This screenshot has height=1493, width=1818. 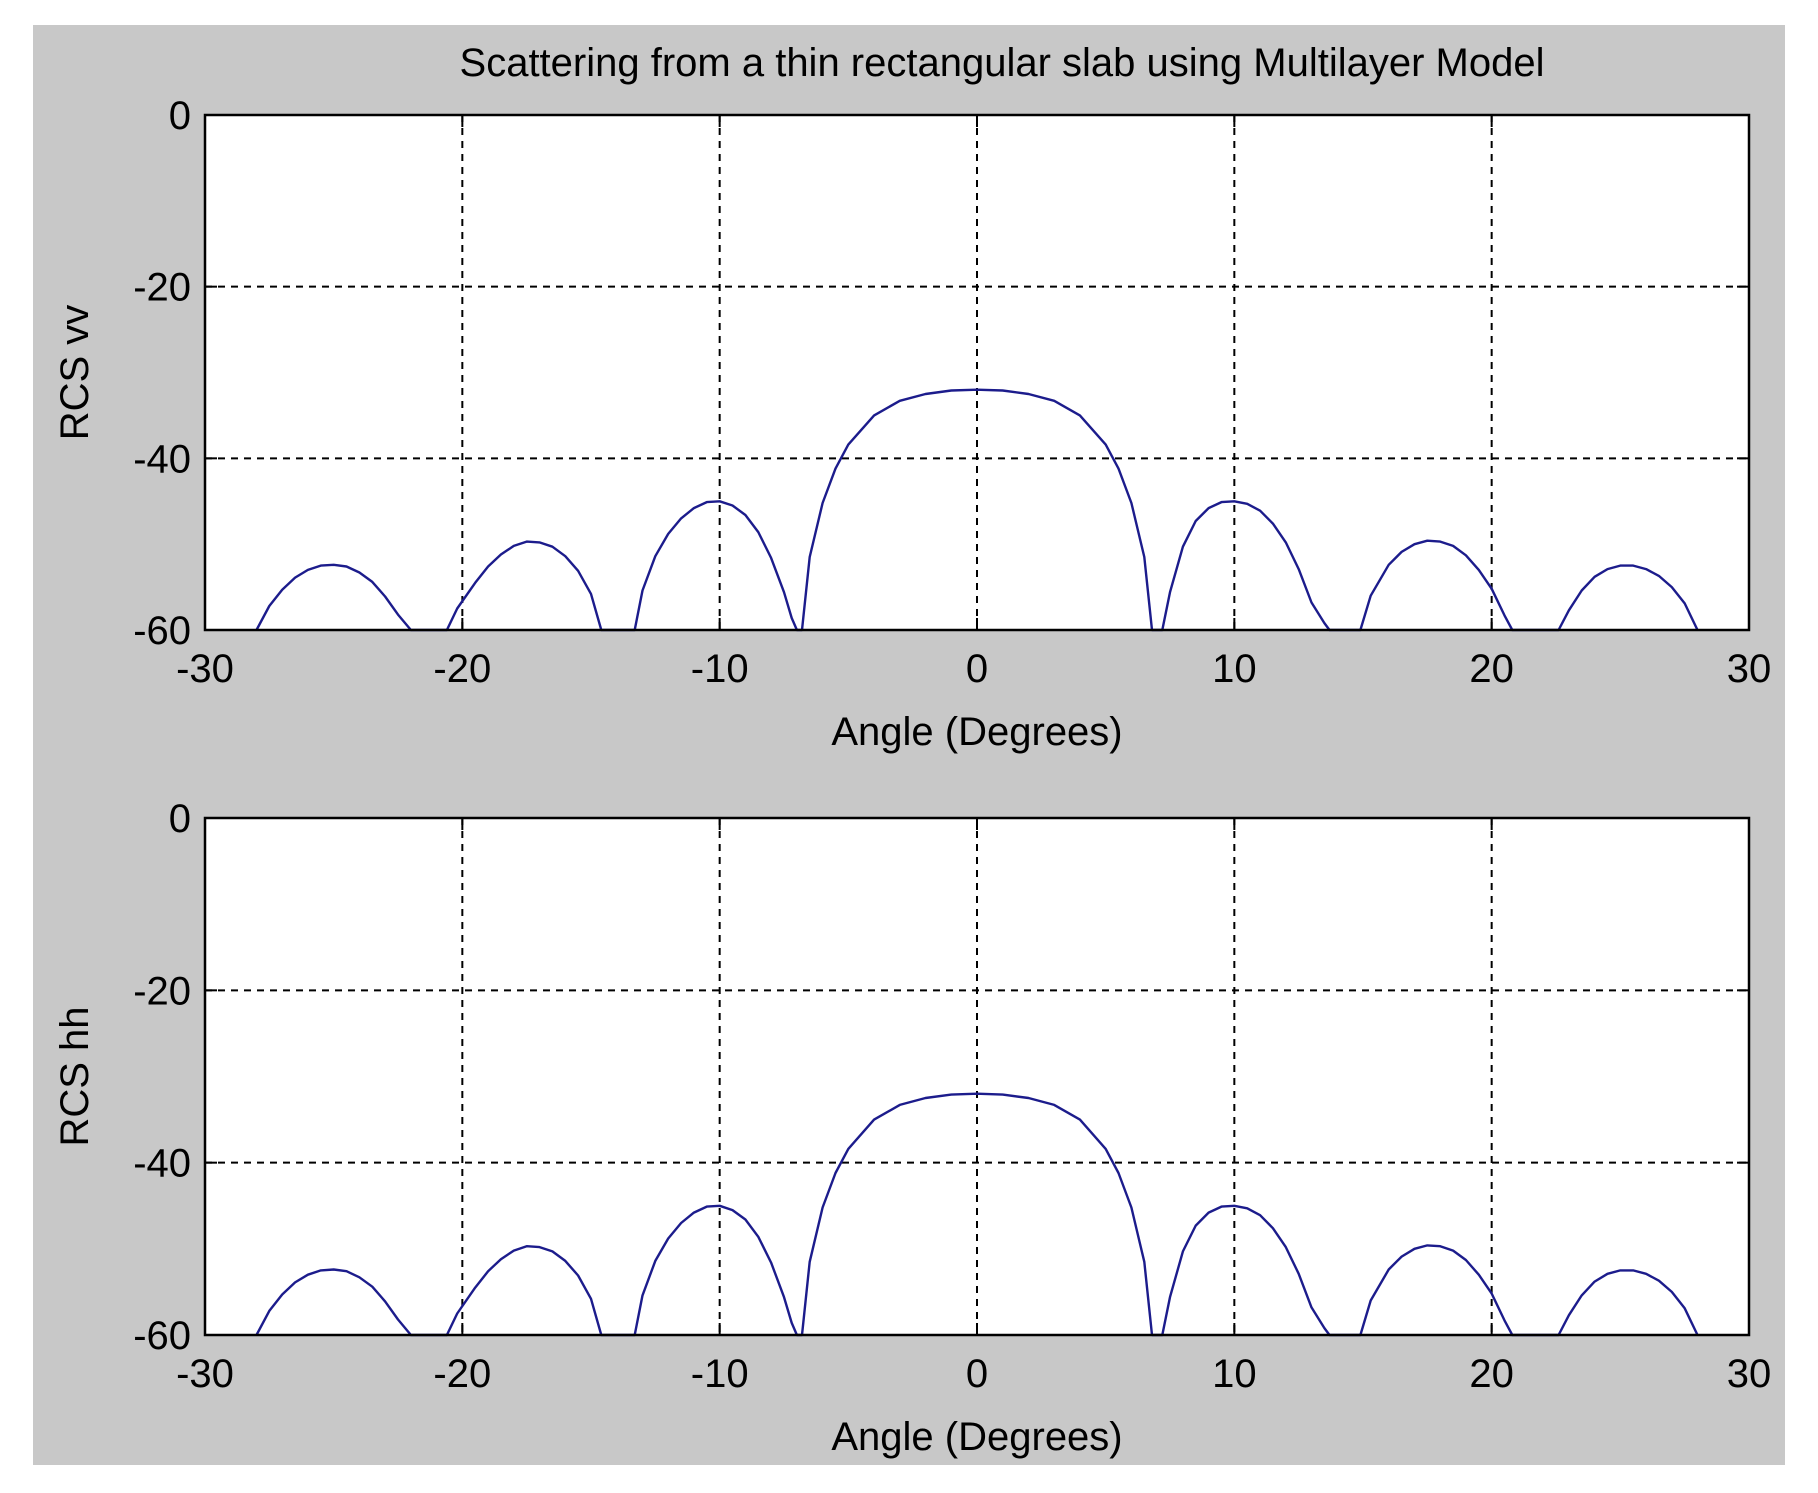 I want to click on y-axis-label-2: RCS hh, so click(x=75, y=1076).